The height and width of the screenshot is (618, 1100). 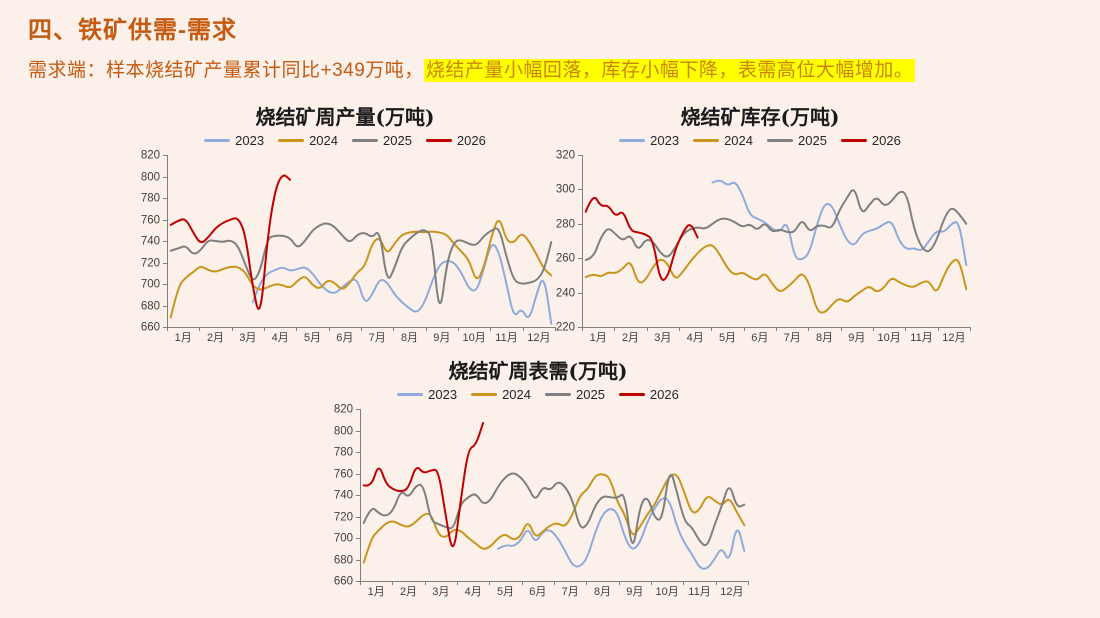 I want to click on chart-legend-demand: 2023 2024 2025 2026, so click(x=538, y=394).